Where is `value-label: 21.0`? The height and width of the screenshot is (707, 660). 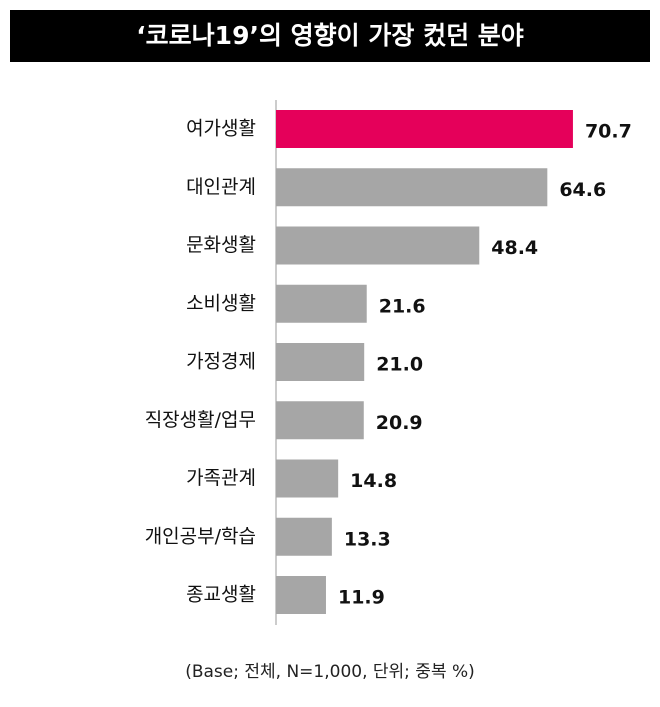 value-label: 21.0 is located at coordinates (399, 365).